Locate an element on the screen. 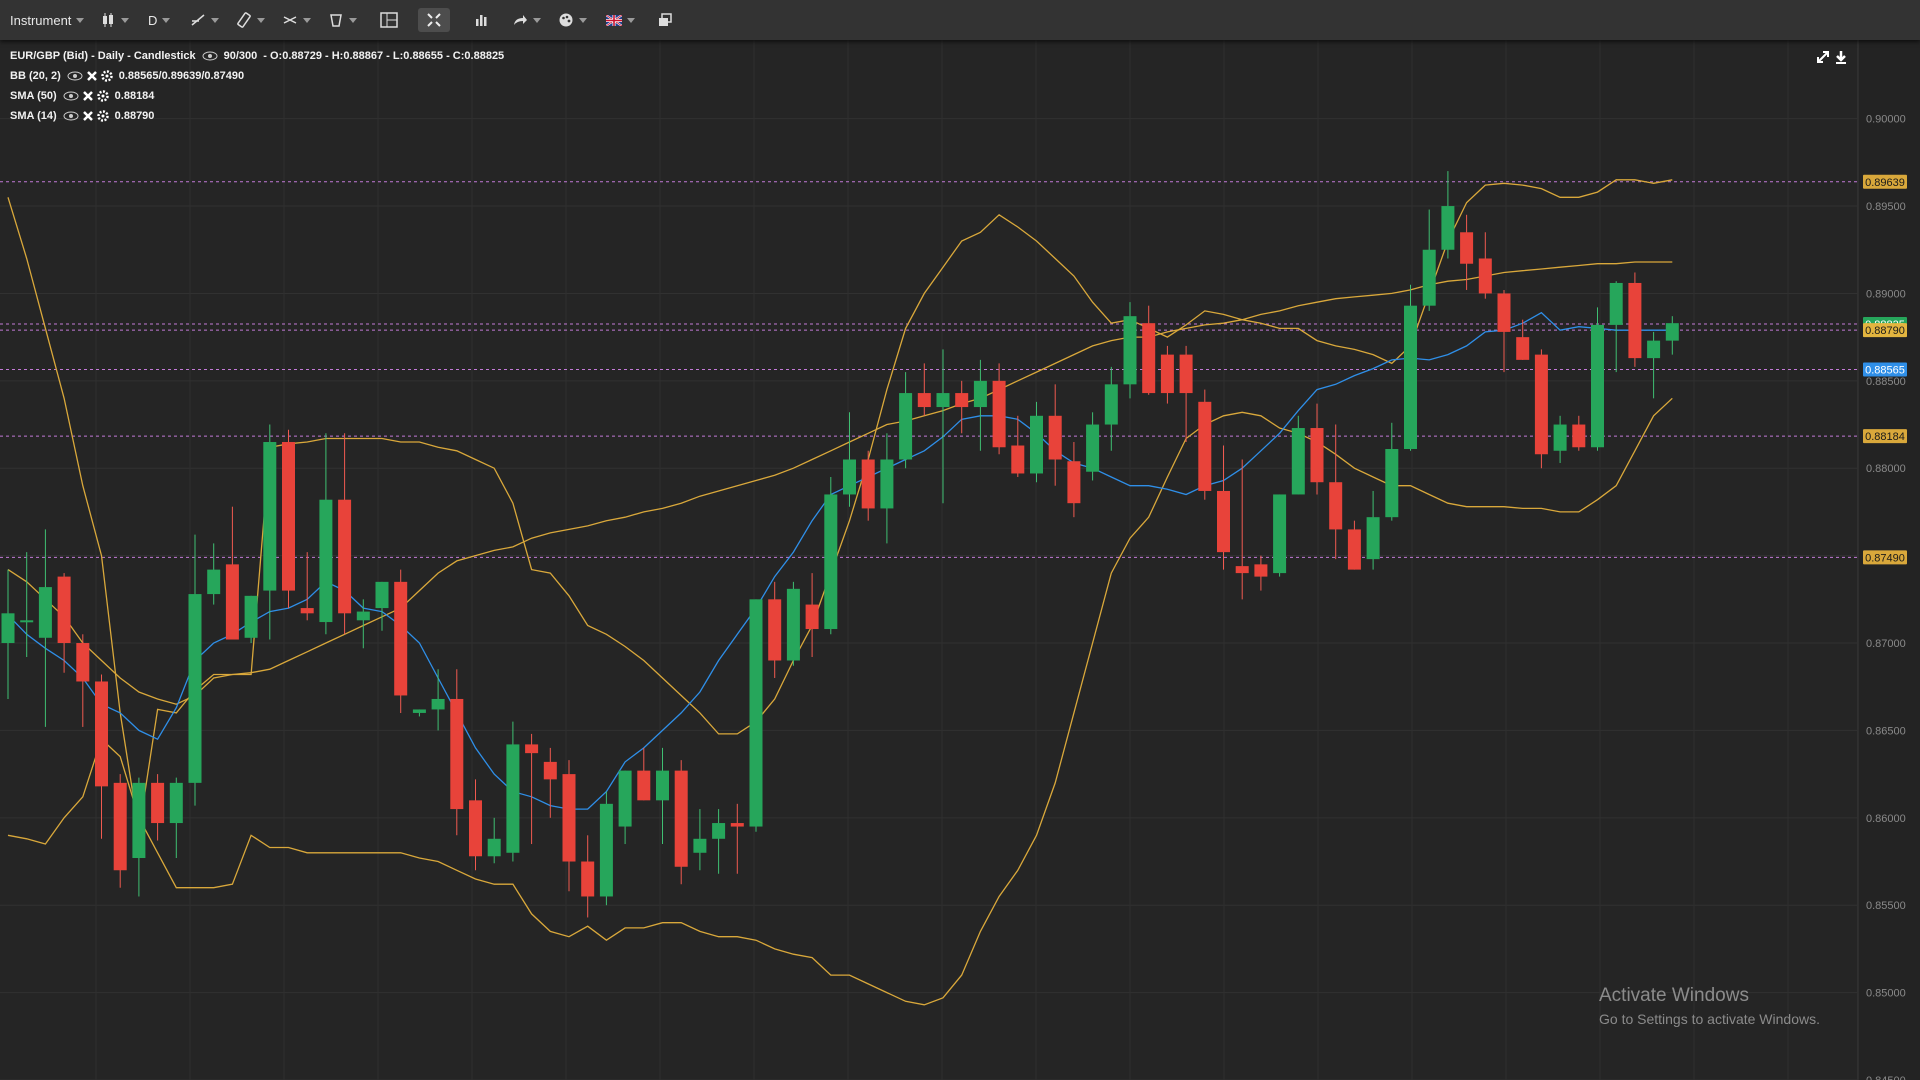 This screenshot has height=1080, width=1920. price-tag-label: 0.88565 is located at coordinates (1885, 370).